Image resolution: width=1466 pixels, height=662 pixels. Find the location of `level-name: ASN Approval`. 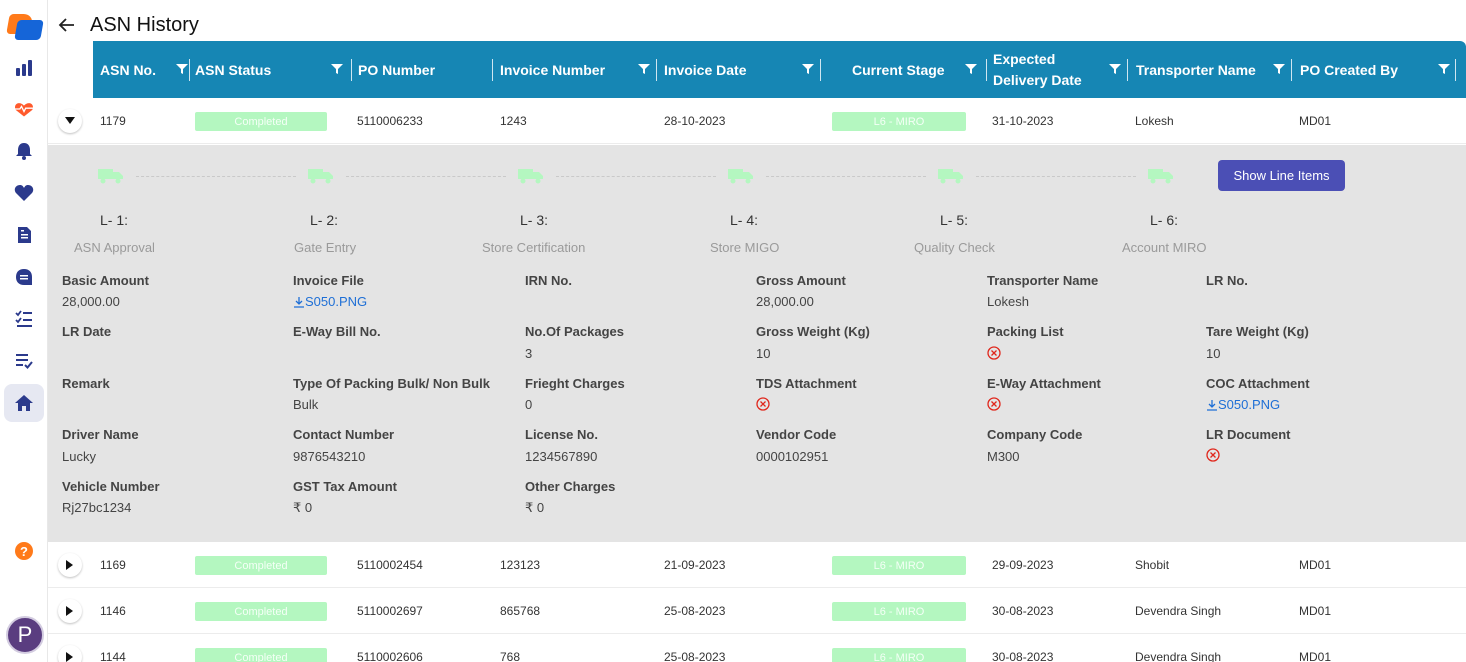

level-name: ASN Approval is located at coordinates (114, 247).